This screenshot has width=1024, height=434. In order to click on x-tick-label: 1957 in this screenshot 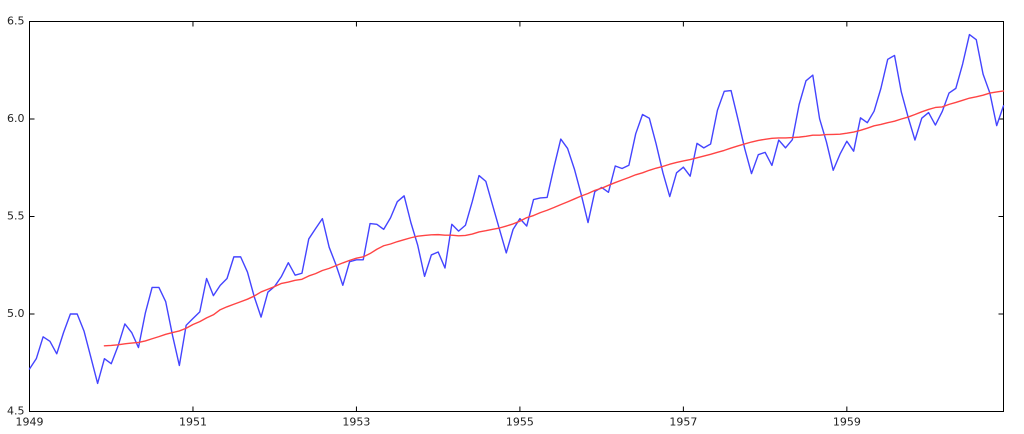, I will do `click(683, 422)`.